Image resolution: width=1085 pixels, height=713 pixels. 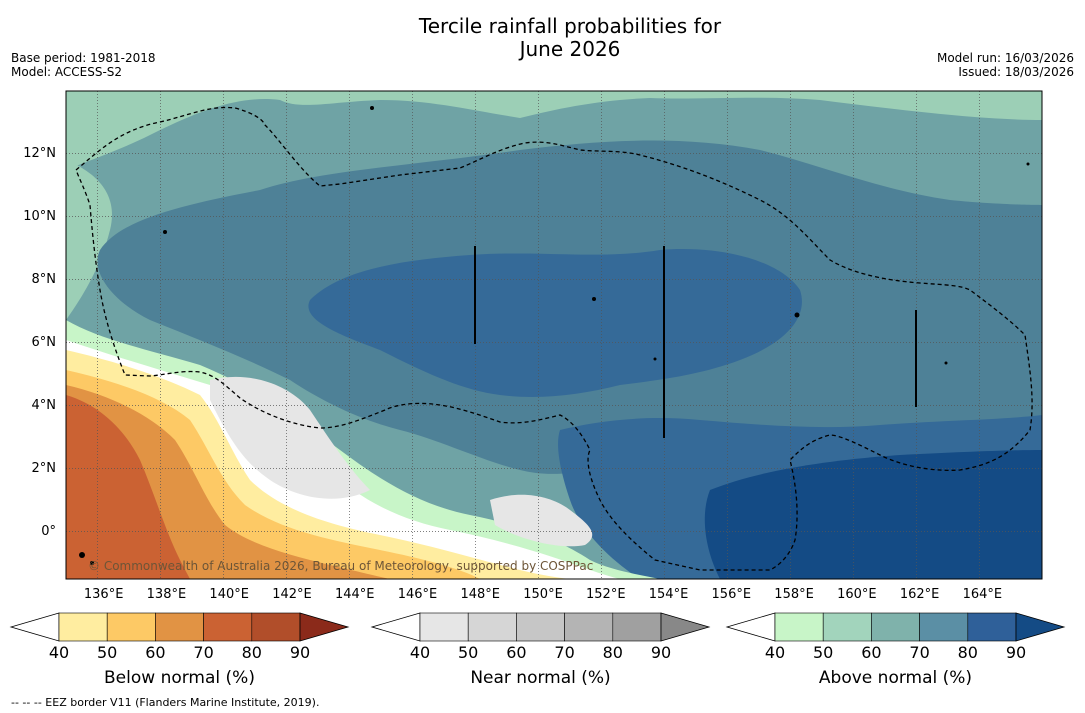 I want to click on x-tick-label: 158°E, so click(x=794, y=594).